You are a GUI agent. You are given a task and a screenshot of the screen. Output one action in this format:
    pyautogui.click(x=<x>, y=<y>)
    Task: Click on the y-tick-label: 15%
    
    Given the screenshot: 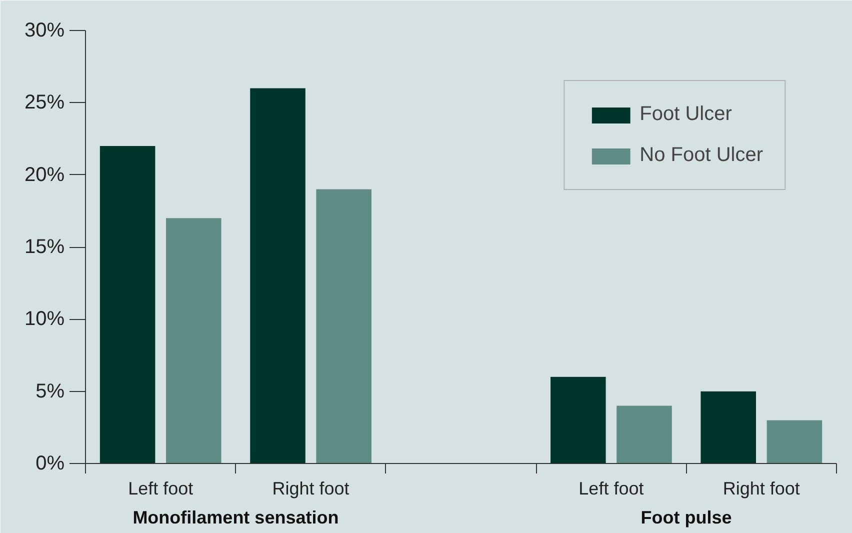 What is the action you would take?
    pyautogui.click(x=44, y=247)
    